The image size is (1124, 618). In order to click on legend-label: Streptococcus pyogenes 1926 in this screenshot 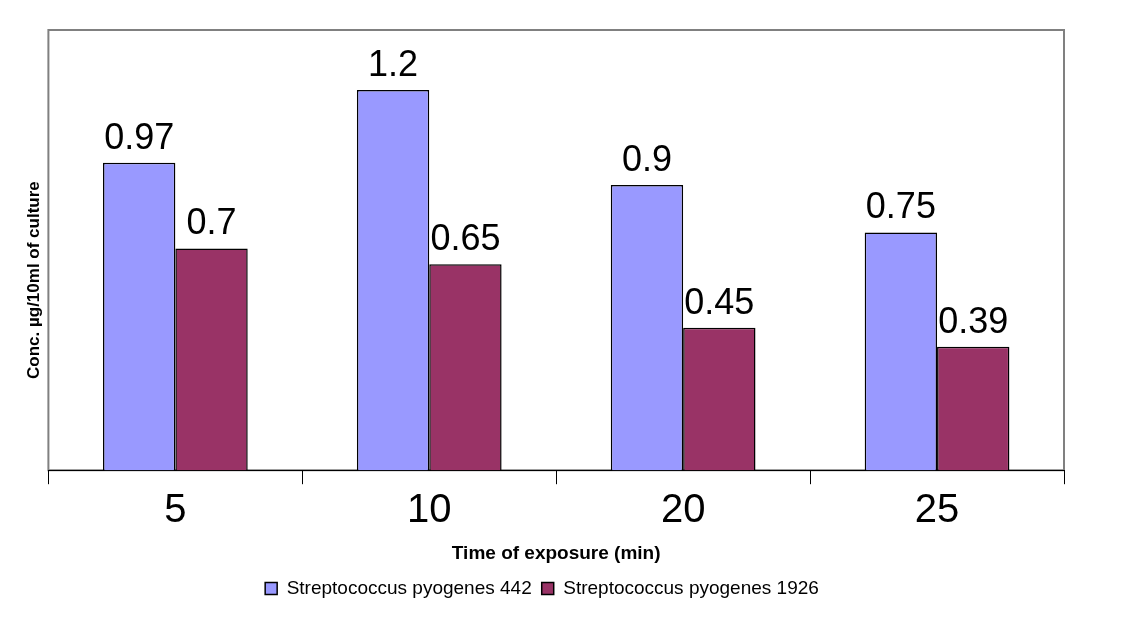, I will do `click(691, 587)`.